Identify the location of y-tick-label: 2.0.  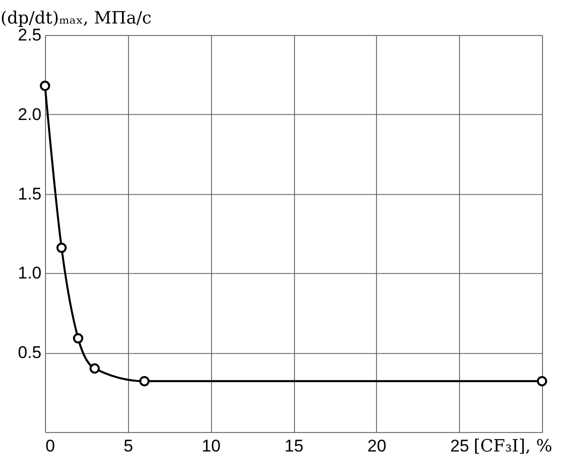
(30, 114).